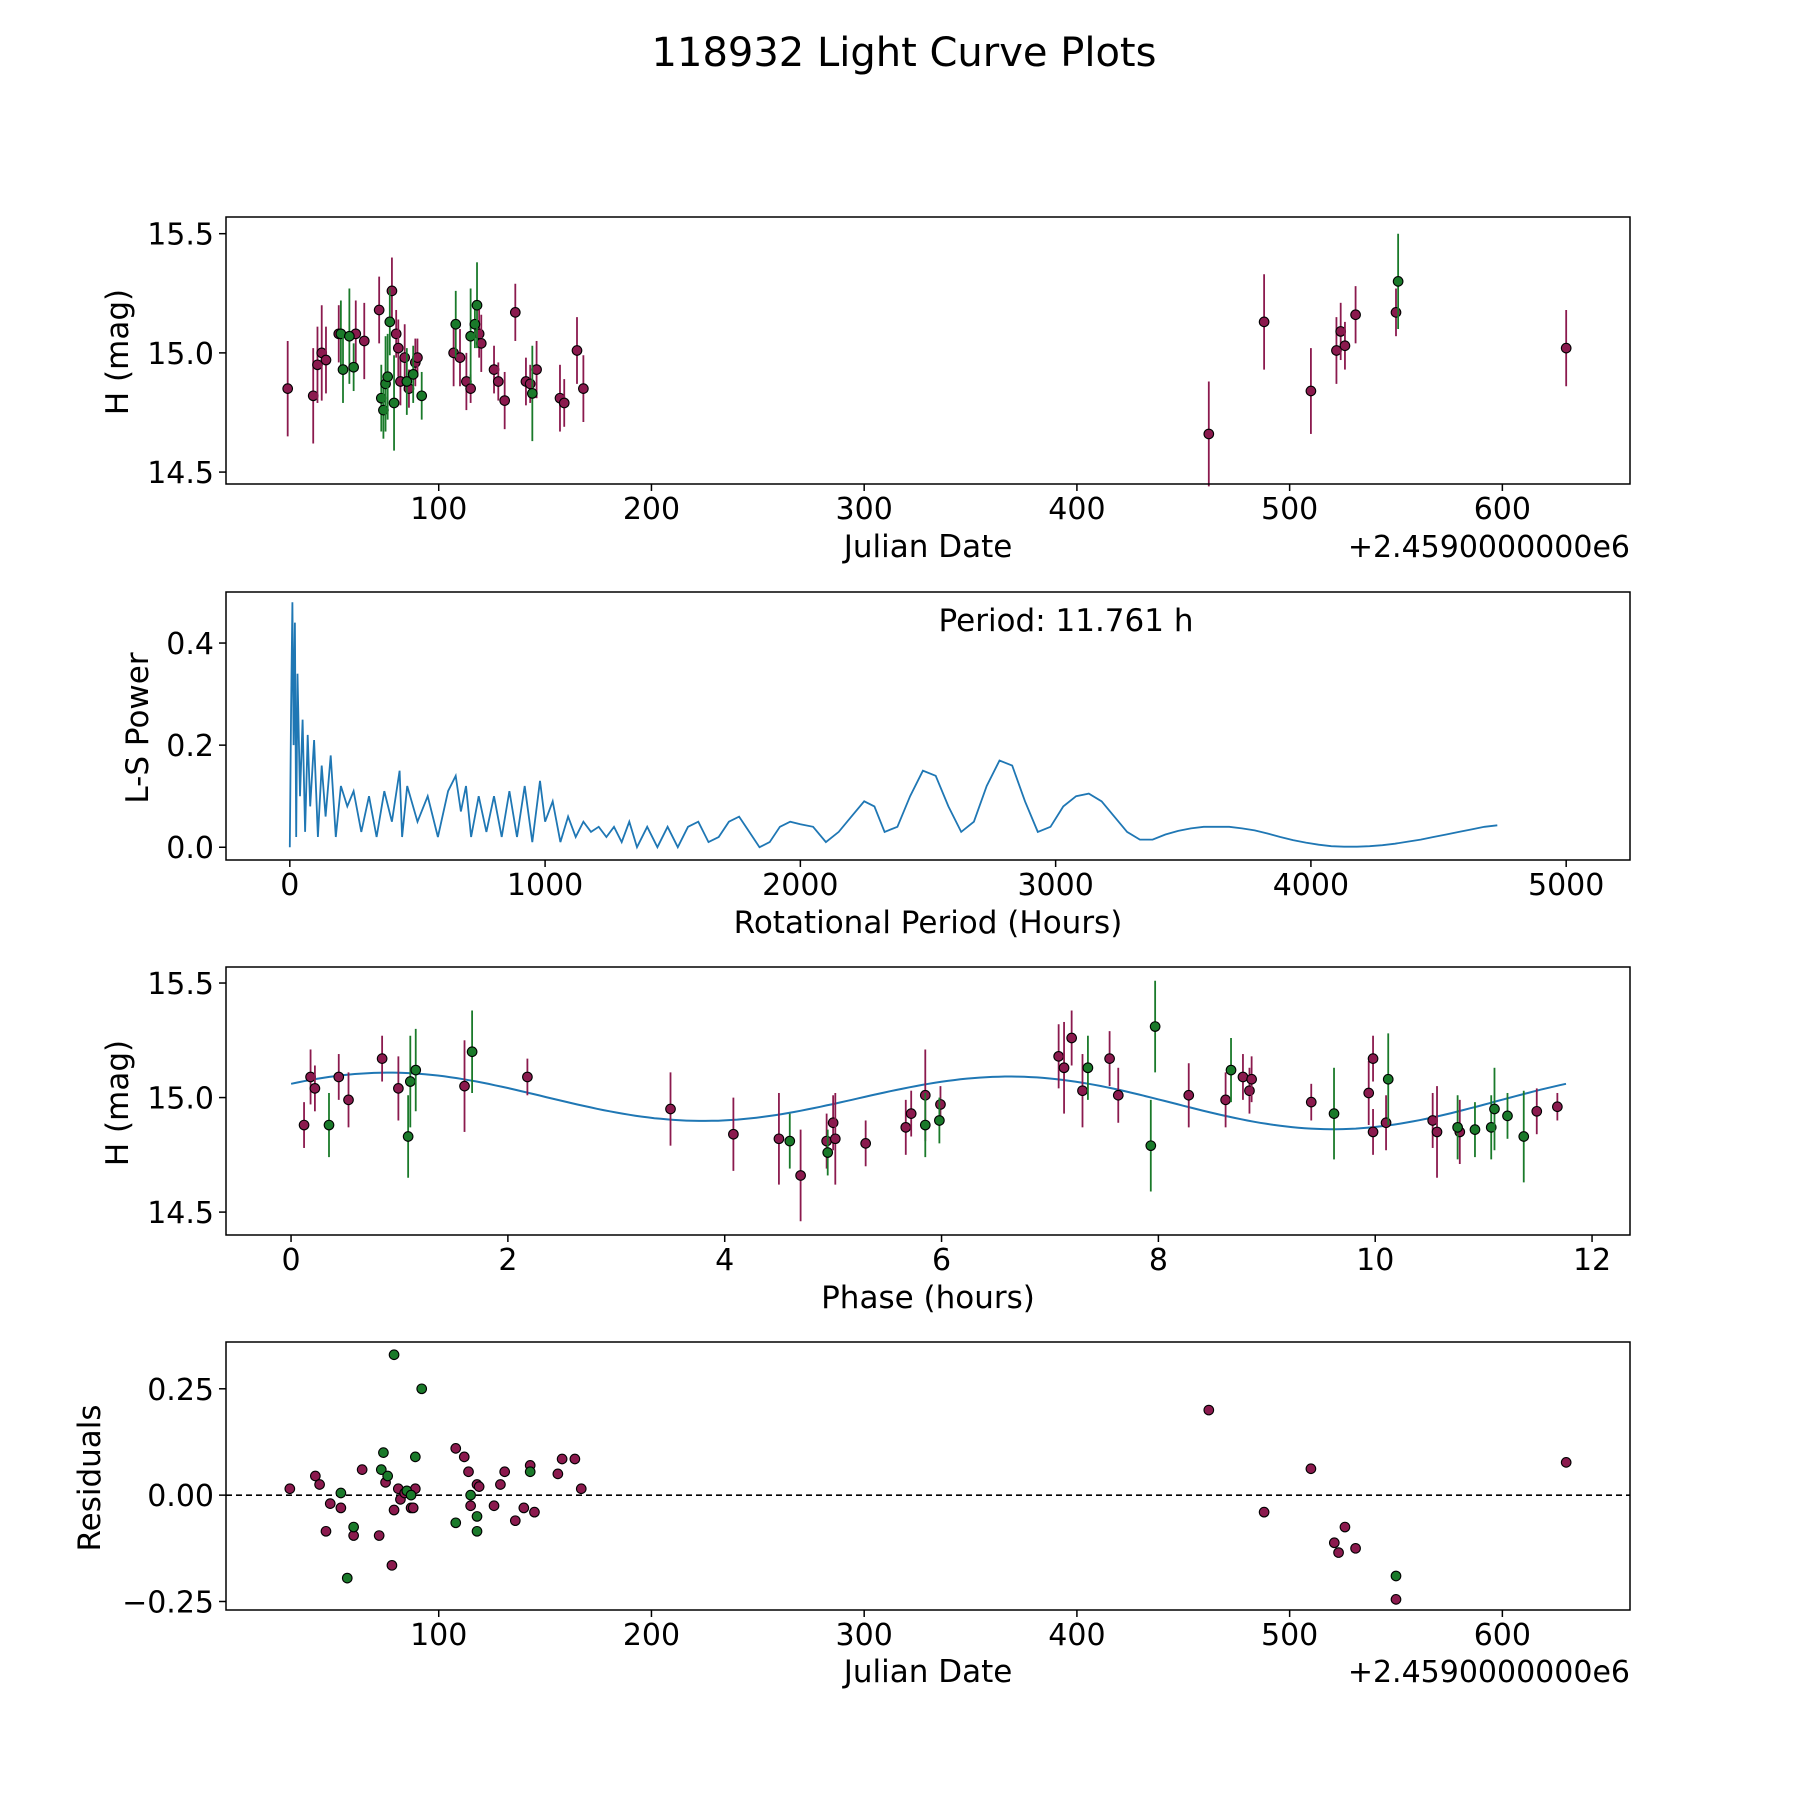 Image resolution: width=1800 pixels, height=1800 pixels. What do you see at coordinates (927, 360) in the screenshot?
I see `lightcurve-data` at bounding box center [927, 360].